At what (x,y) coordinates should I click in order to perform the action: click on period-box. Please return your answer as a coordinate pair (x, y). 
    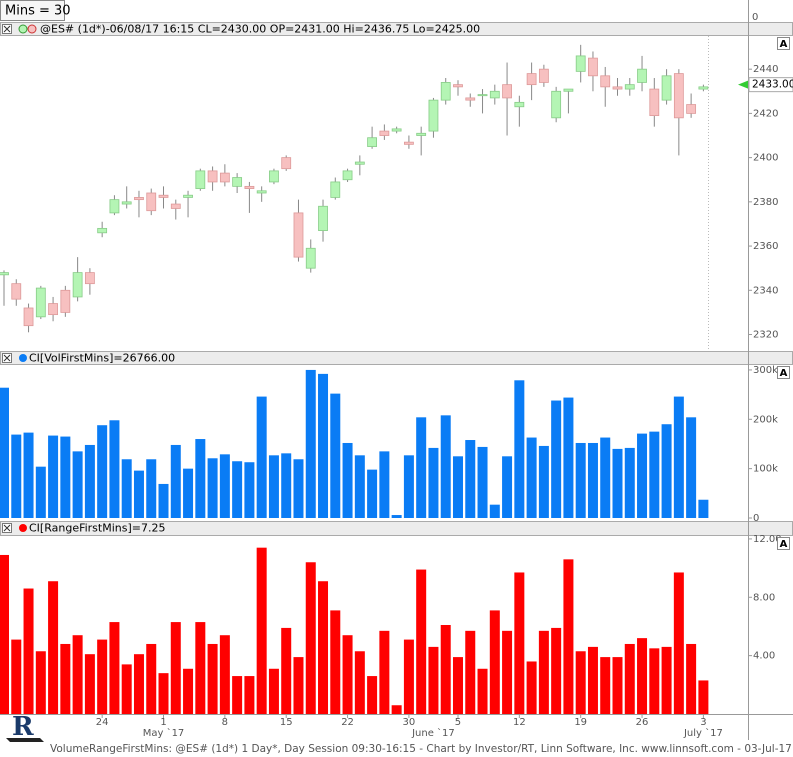
    Looking at the image, I should click on (32, 10).